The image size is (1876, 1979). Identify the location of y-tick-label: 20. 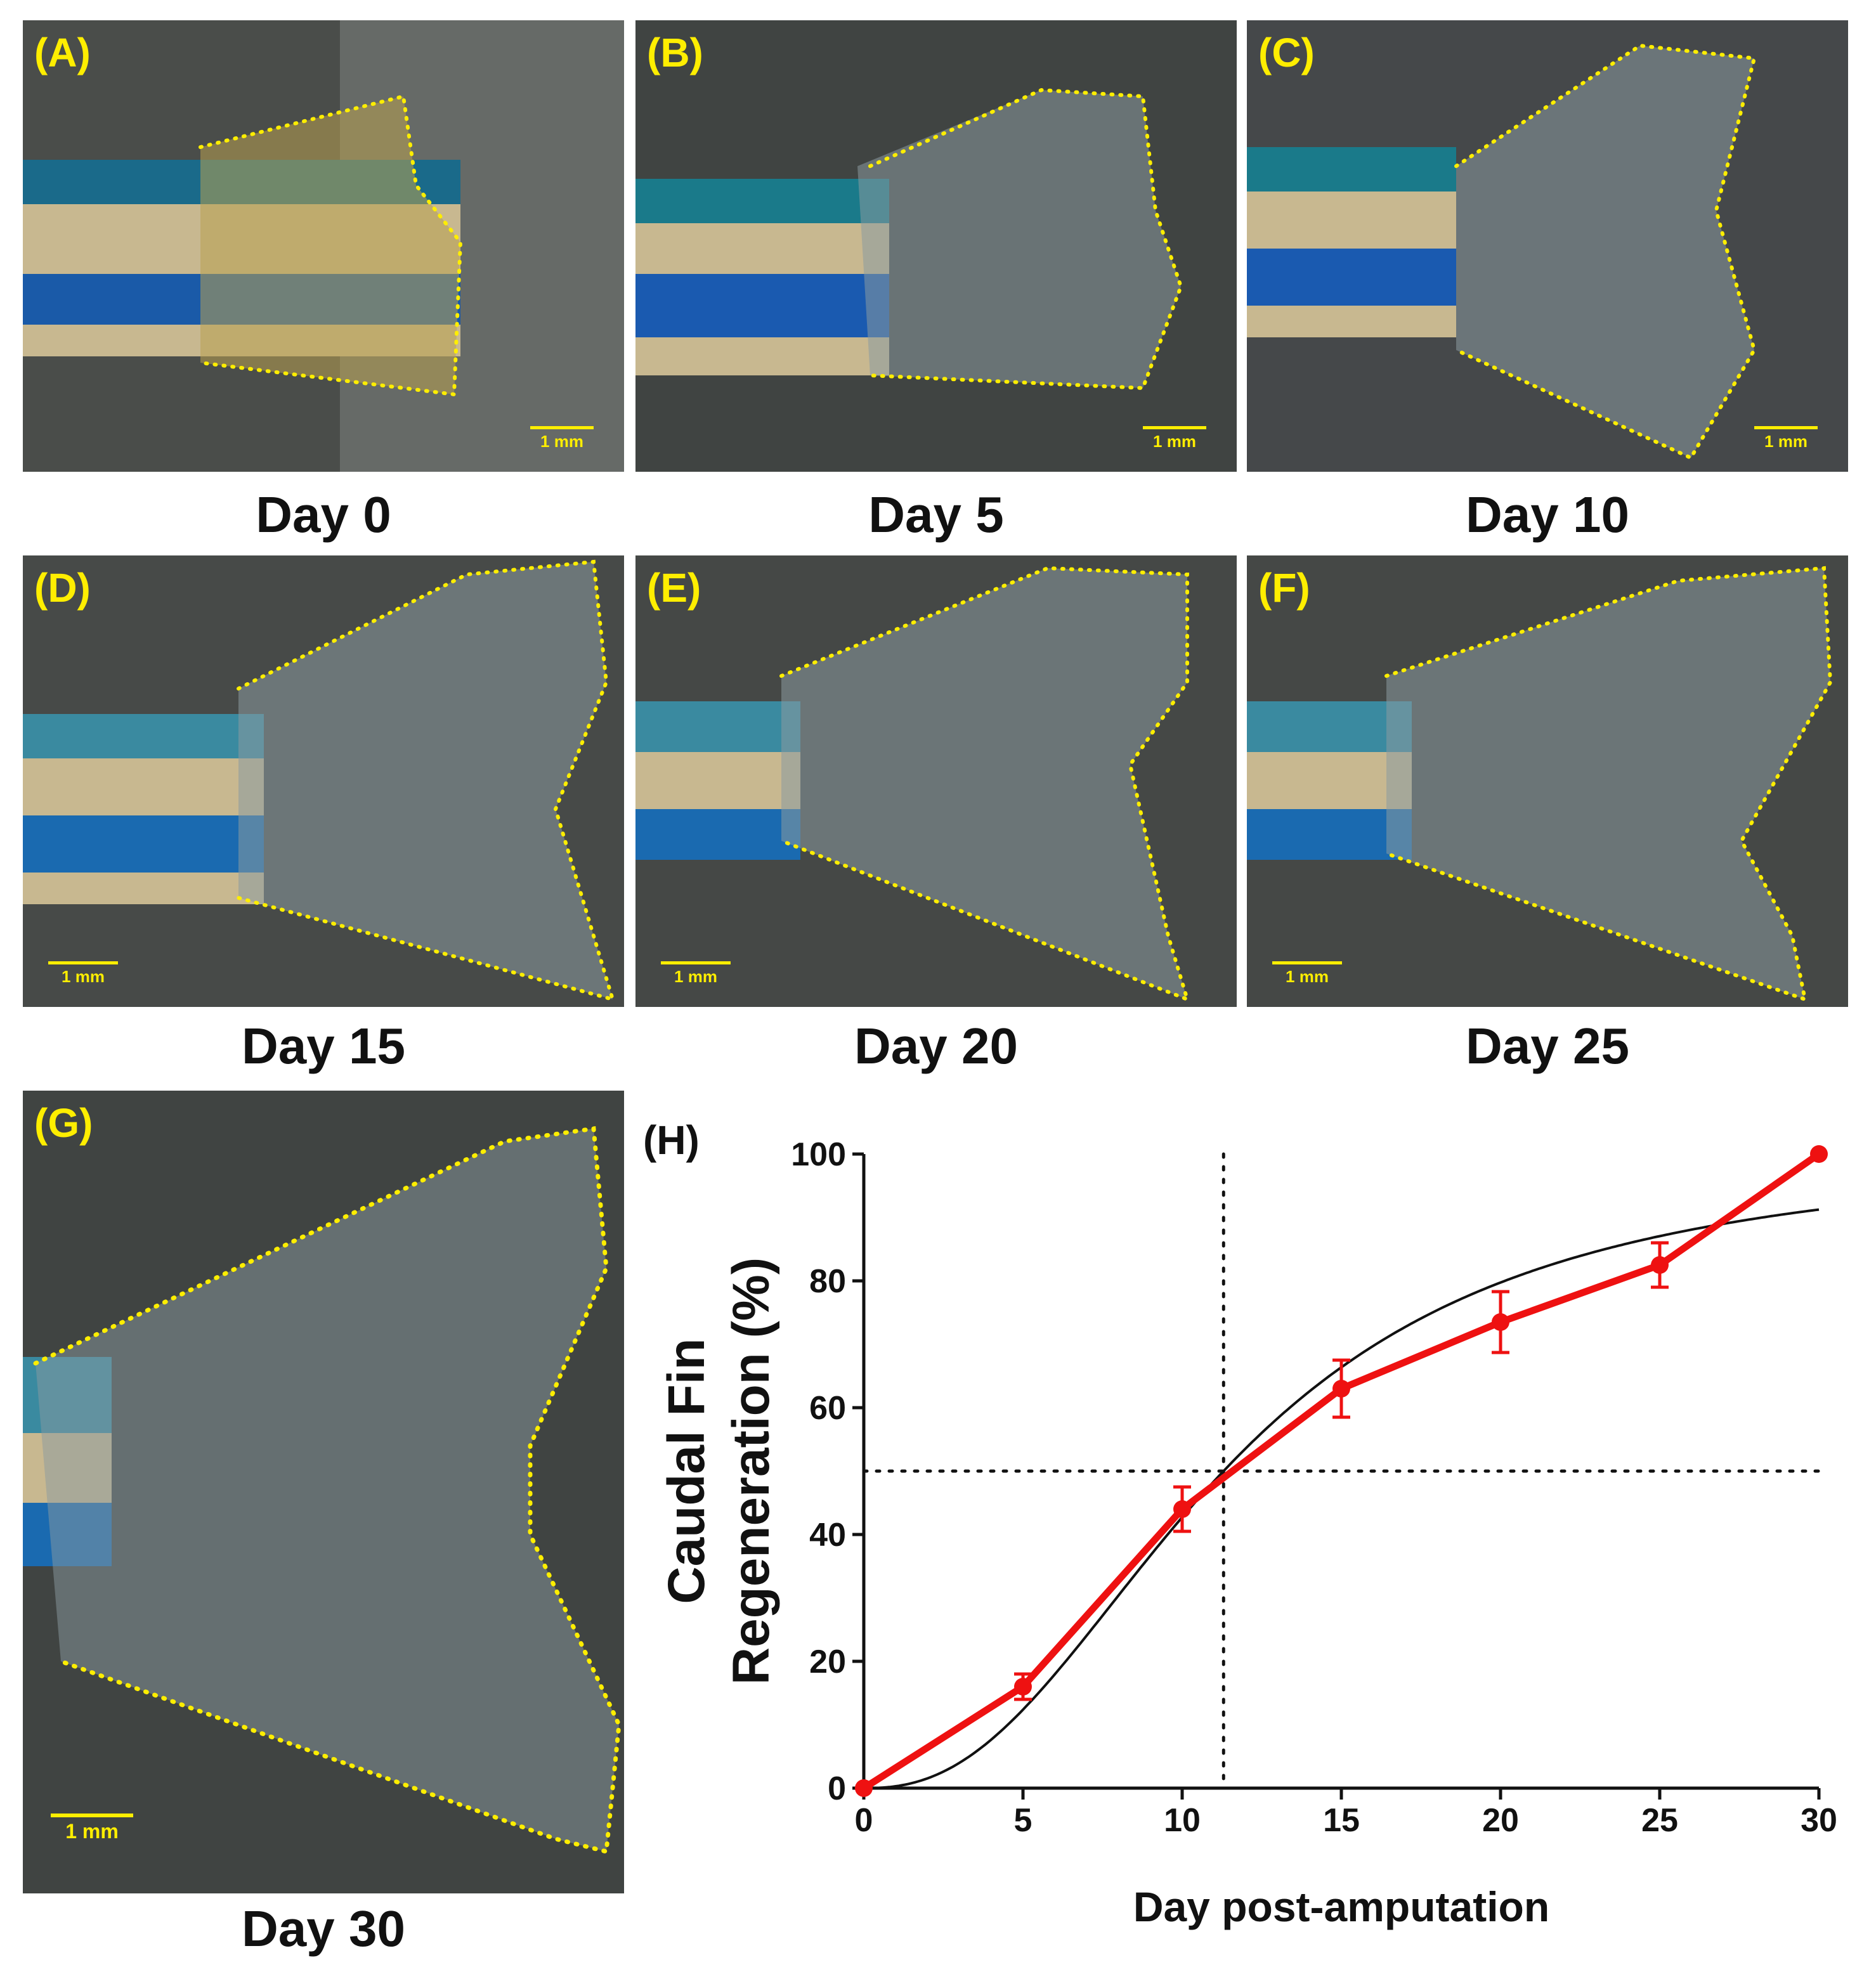
(827, 1662).